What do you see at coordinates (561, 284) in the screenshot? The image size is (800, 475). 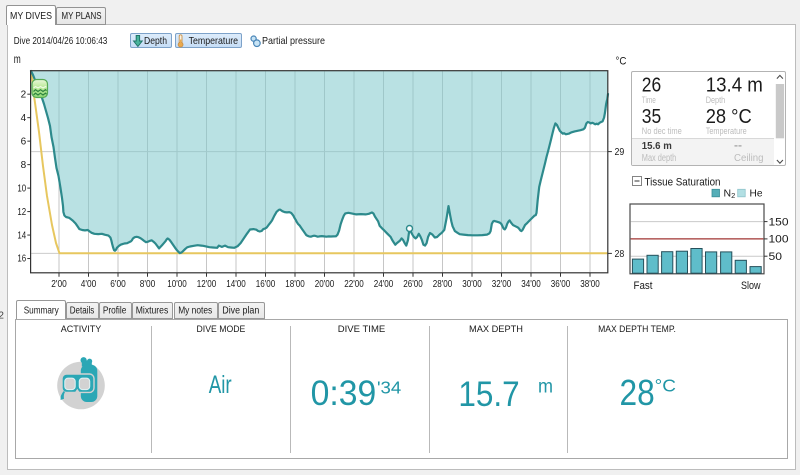 I see `svg-text: 36'00` at bounding box center [561, 284].